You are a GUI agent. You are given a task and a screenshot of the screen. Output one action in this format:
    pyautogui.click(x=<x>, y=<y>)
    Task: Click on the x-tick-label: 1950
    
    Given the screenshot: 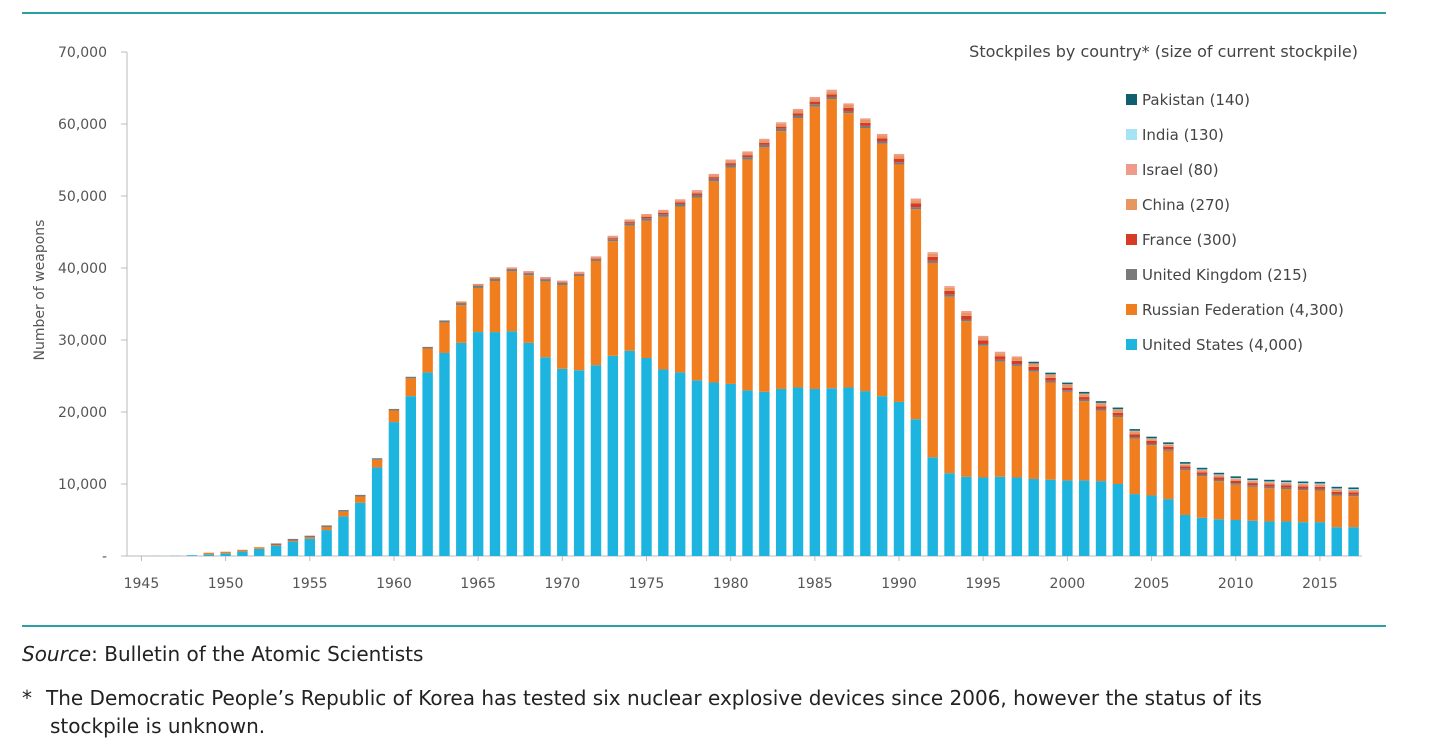 What is the action you would take?
    pyautogui.click(x=226, y=584)
    